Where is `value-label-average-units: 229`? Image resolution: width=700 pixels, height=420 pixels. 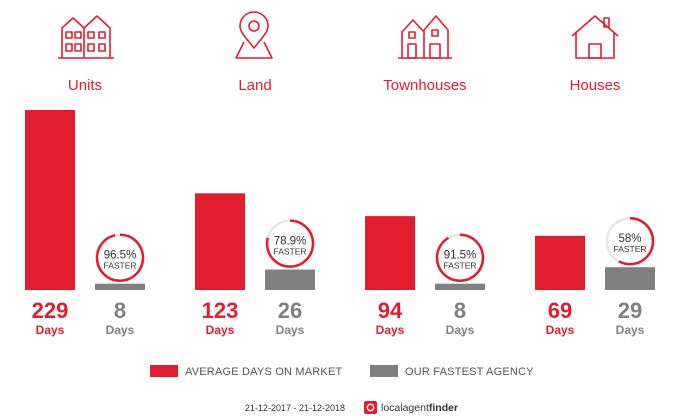 value-label-average-units: 229 is located at coordinates (50, 310).